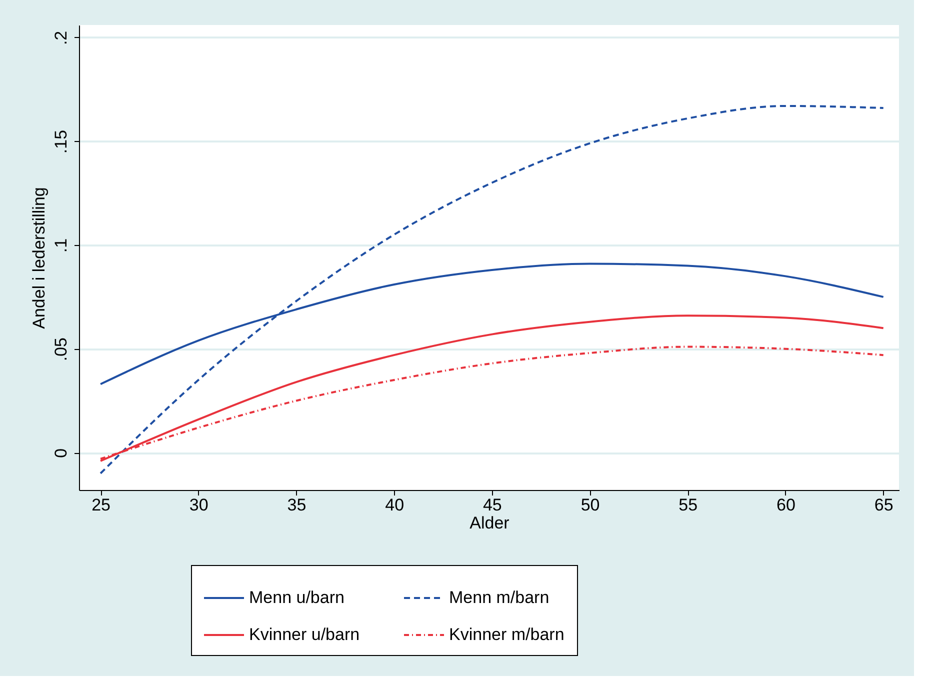  What do you see at coordinates (61, 350) in the screenshot?
I see `y-tick-label: .05` at bounding box center [61, 350].